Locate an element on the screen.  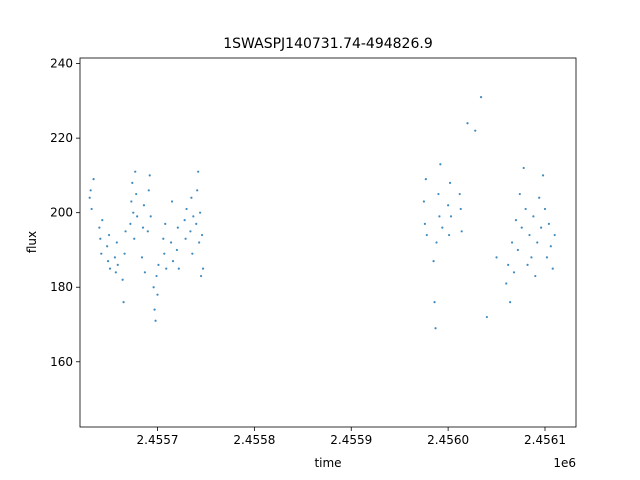
x-tick-label: 2.4557 is located at coordinates (158, 440).